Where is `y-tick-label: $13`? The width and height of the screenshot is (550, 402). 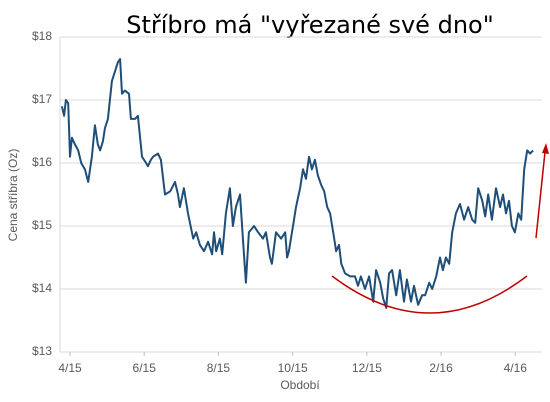 y-tick-label: $13 is located at coordinates (42, 351).